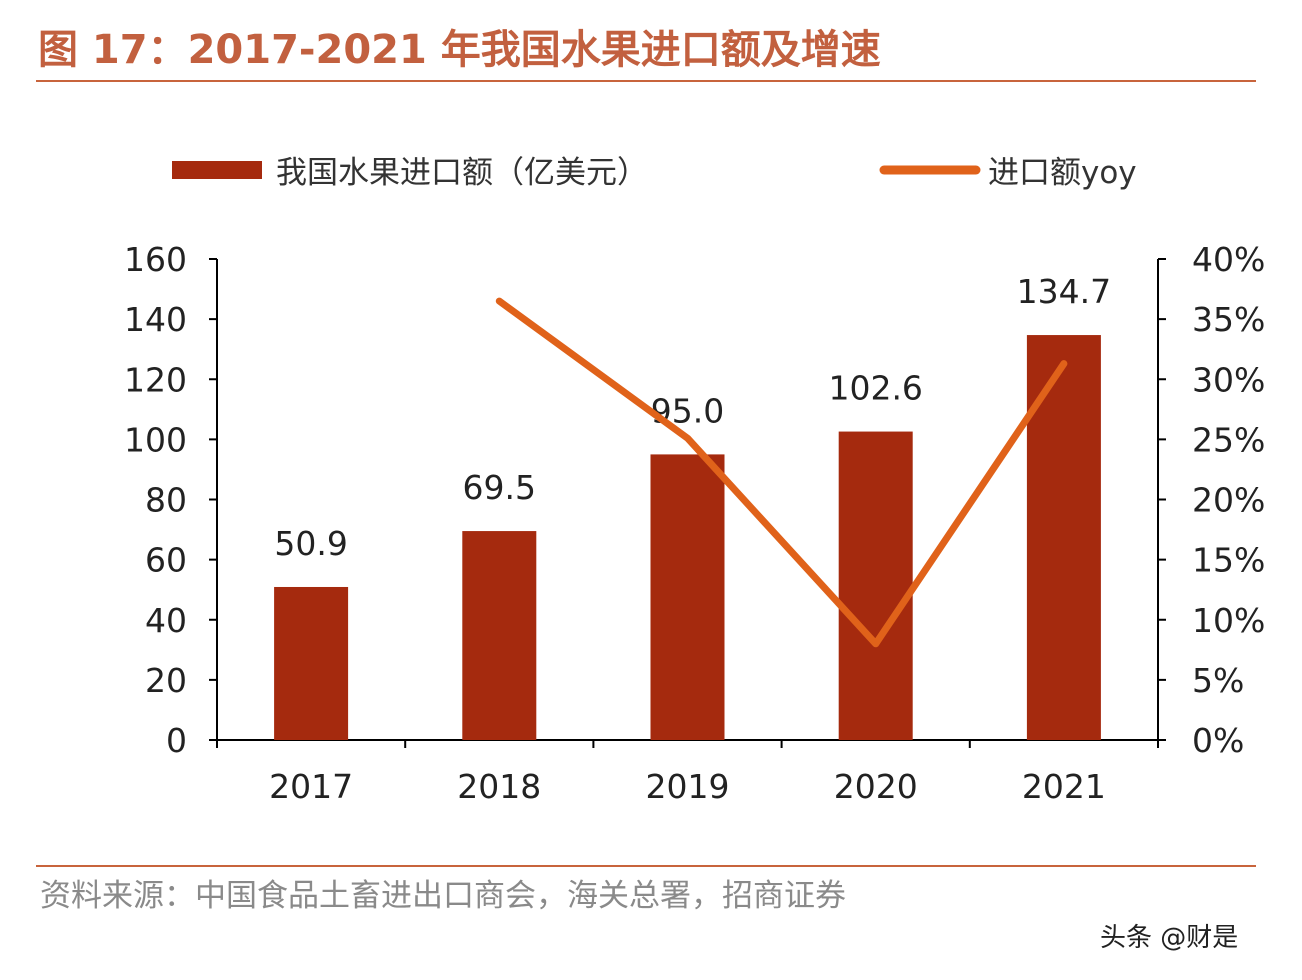  What do you see at coordinates (217, 170) in the screenshot?
I see `legend-bar-swatch` at bounding box center [217, 170].